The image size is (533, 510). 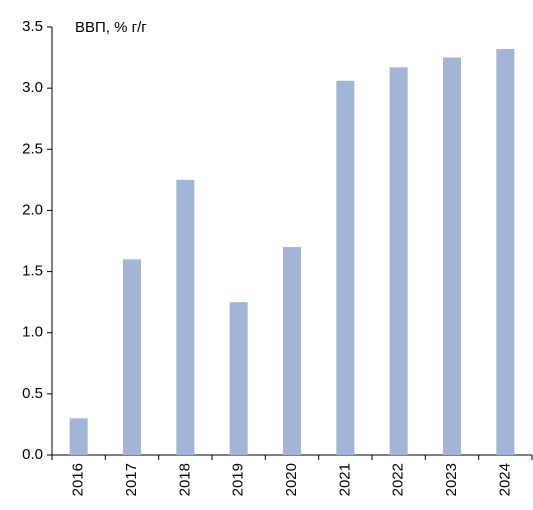 What do you see at coordinates (32, 26) in the screenshot?
I see `y-tick-label: 3.5` at bounding box center [32, 26].